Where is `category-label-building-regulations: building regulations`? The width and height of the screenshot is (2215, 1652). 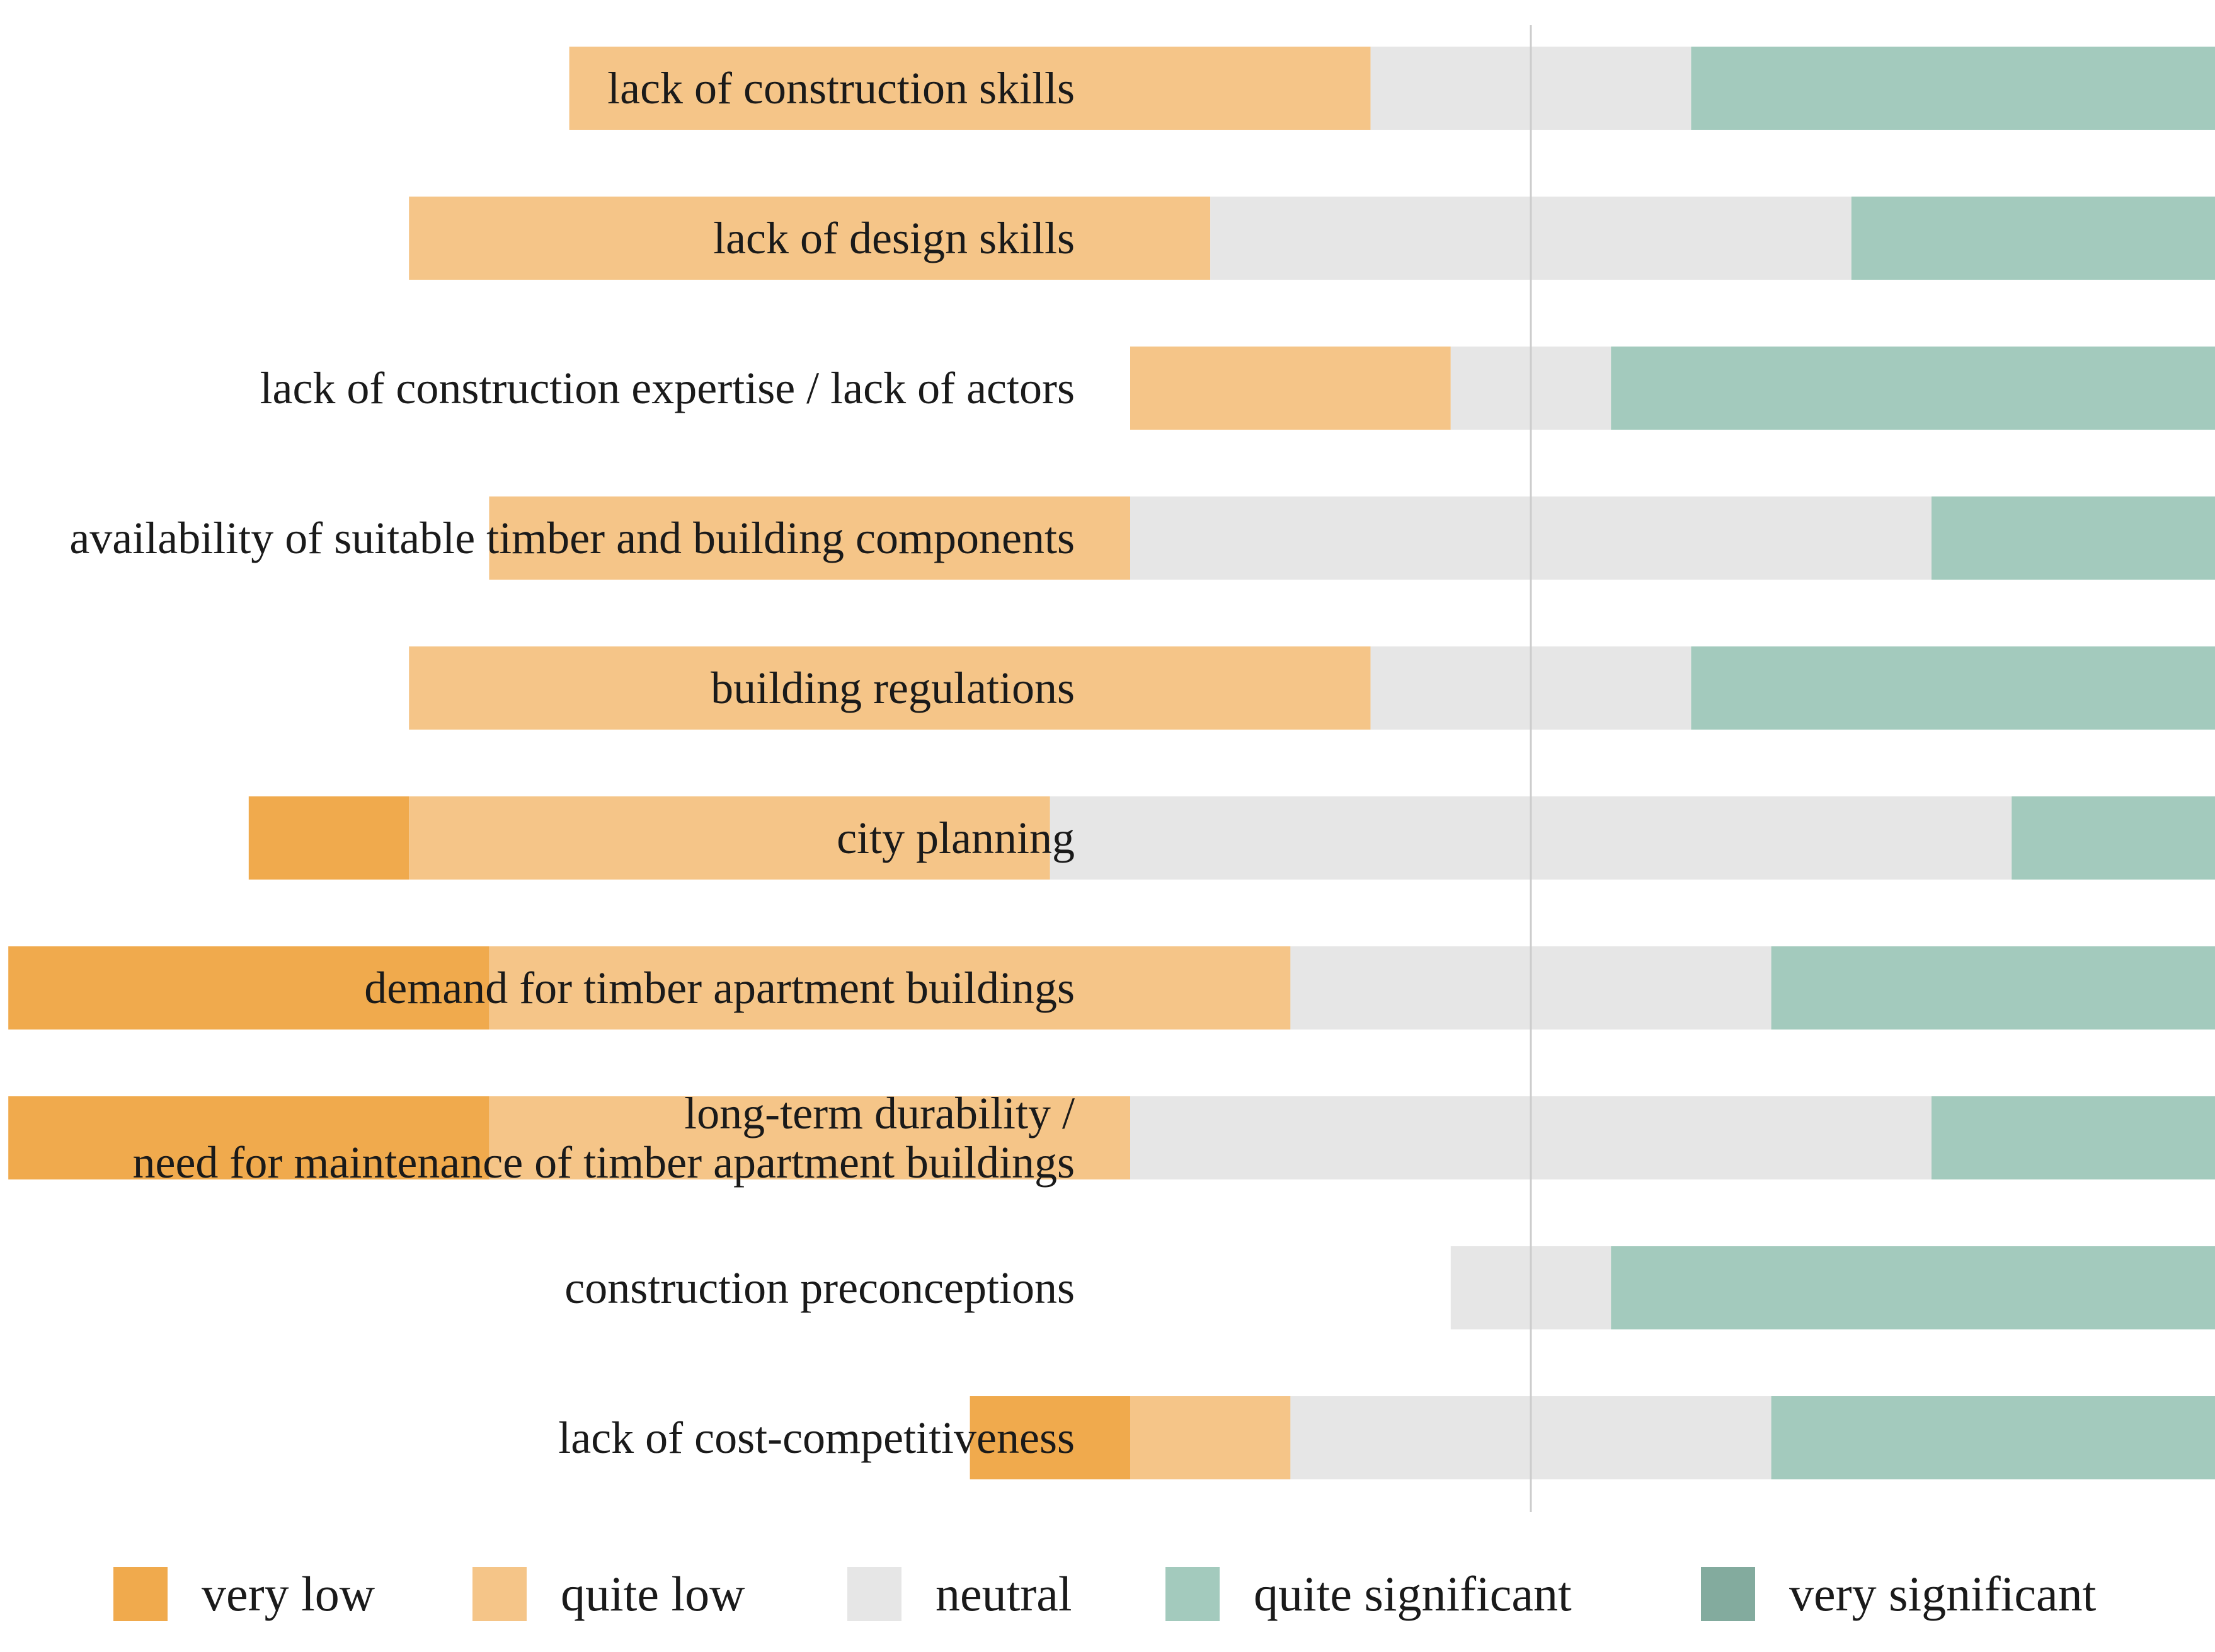 category-label-building-regulations: building regulations is located at coordinates (893, 688).